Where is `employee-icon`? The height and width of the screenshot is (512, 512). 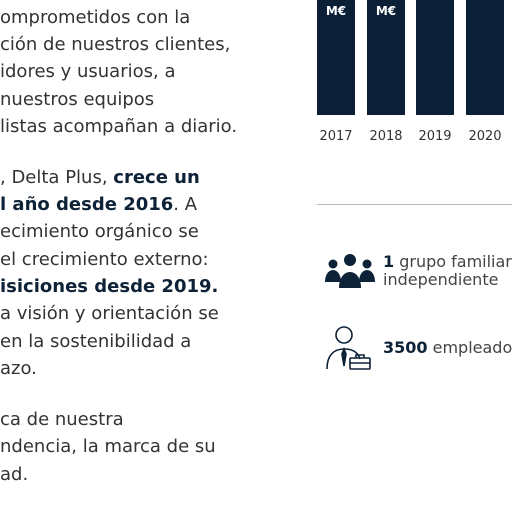
employee-icon is located at coordinates (348, 348).